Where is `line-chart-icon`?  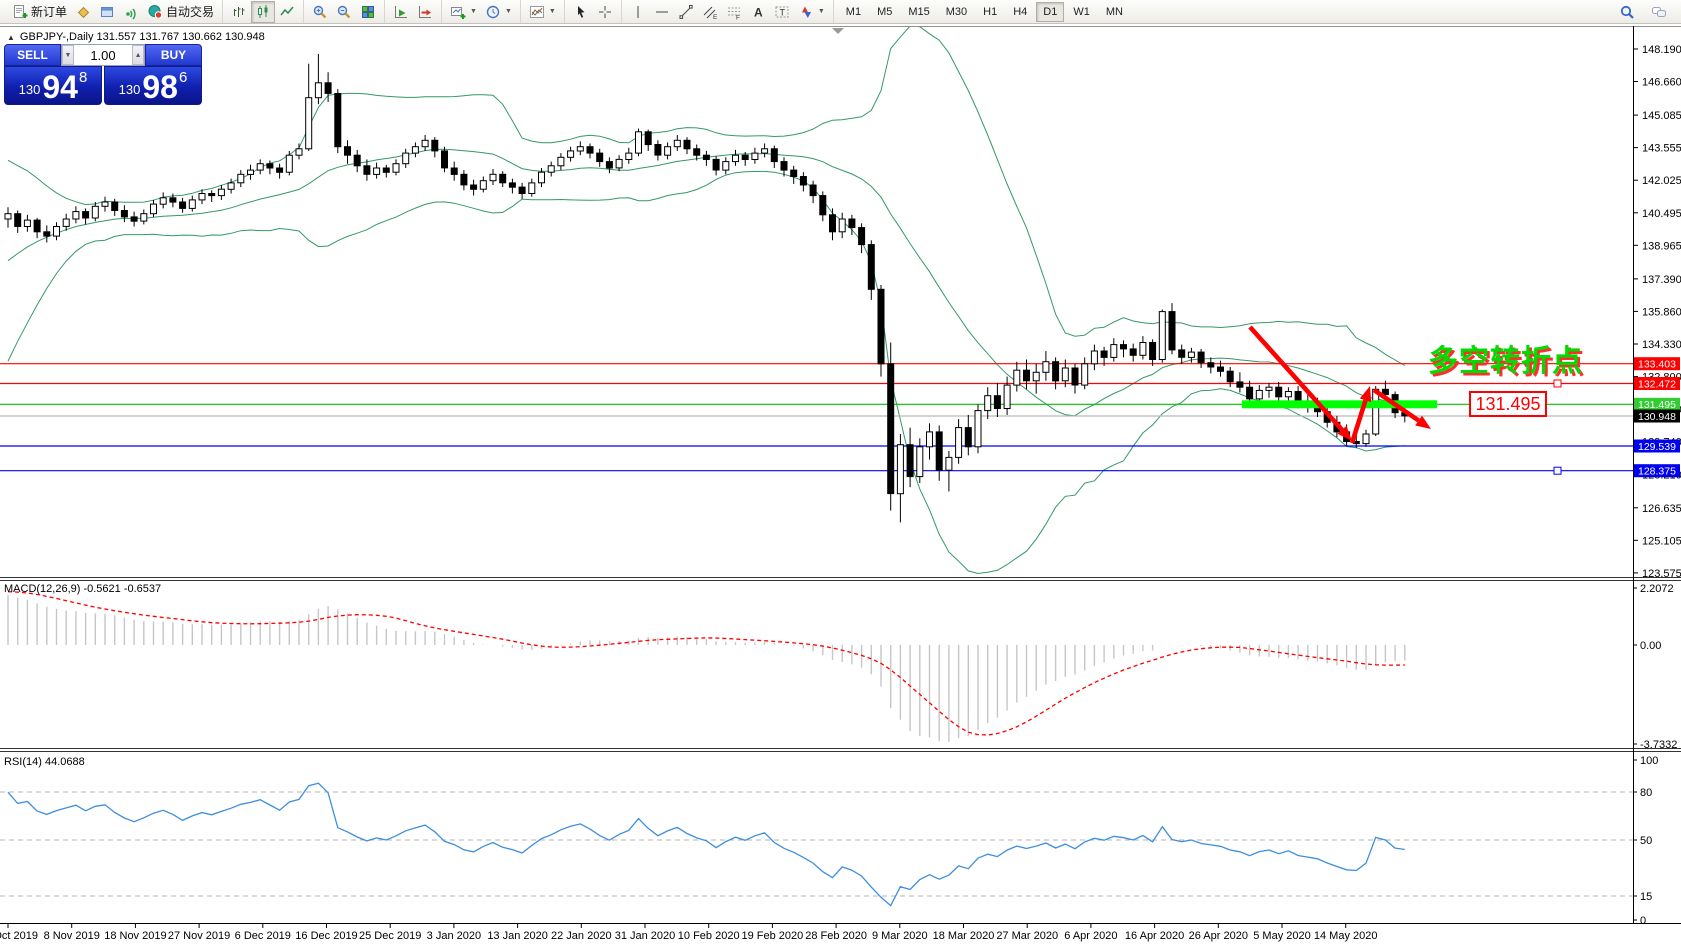
line-chart-icon is located at coordinates (287, 12).